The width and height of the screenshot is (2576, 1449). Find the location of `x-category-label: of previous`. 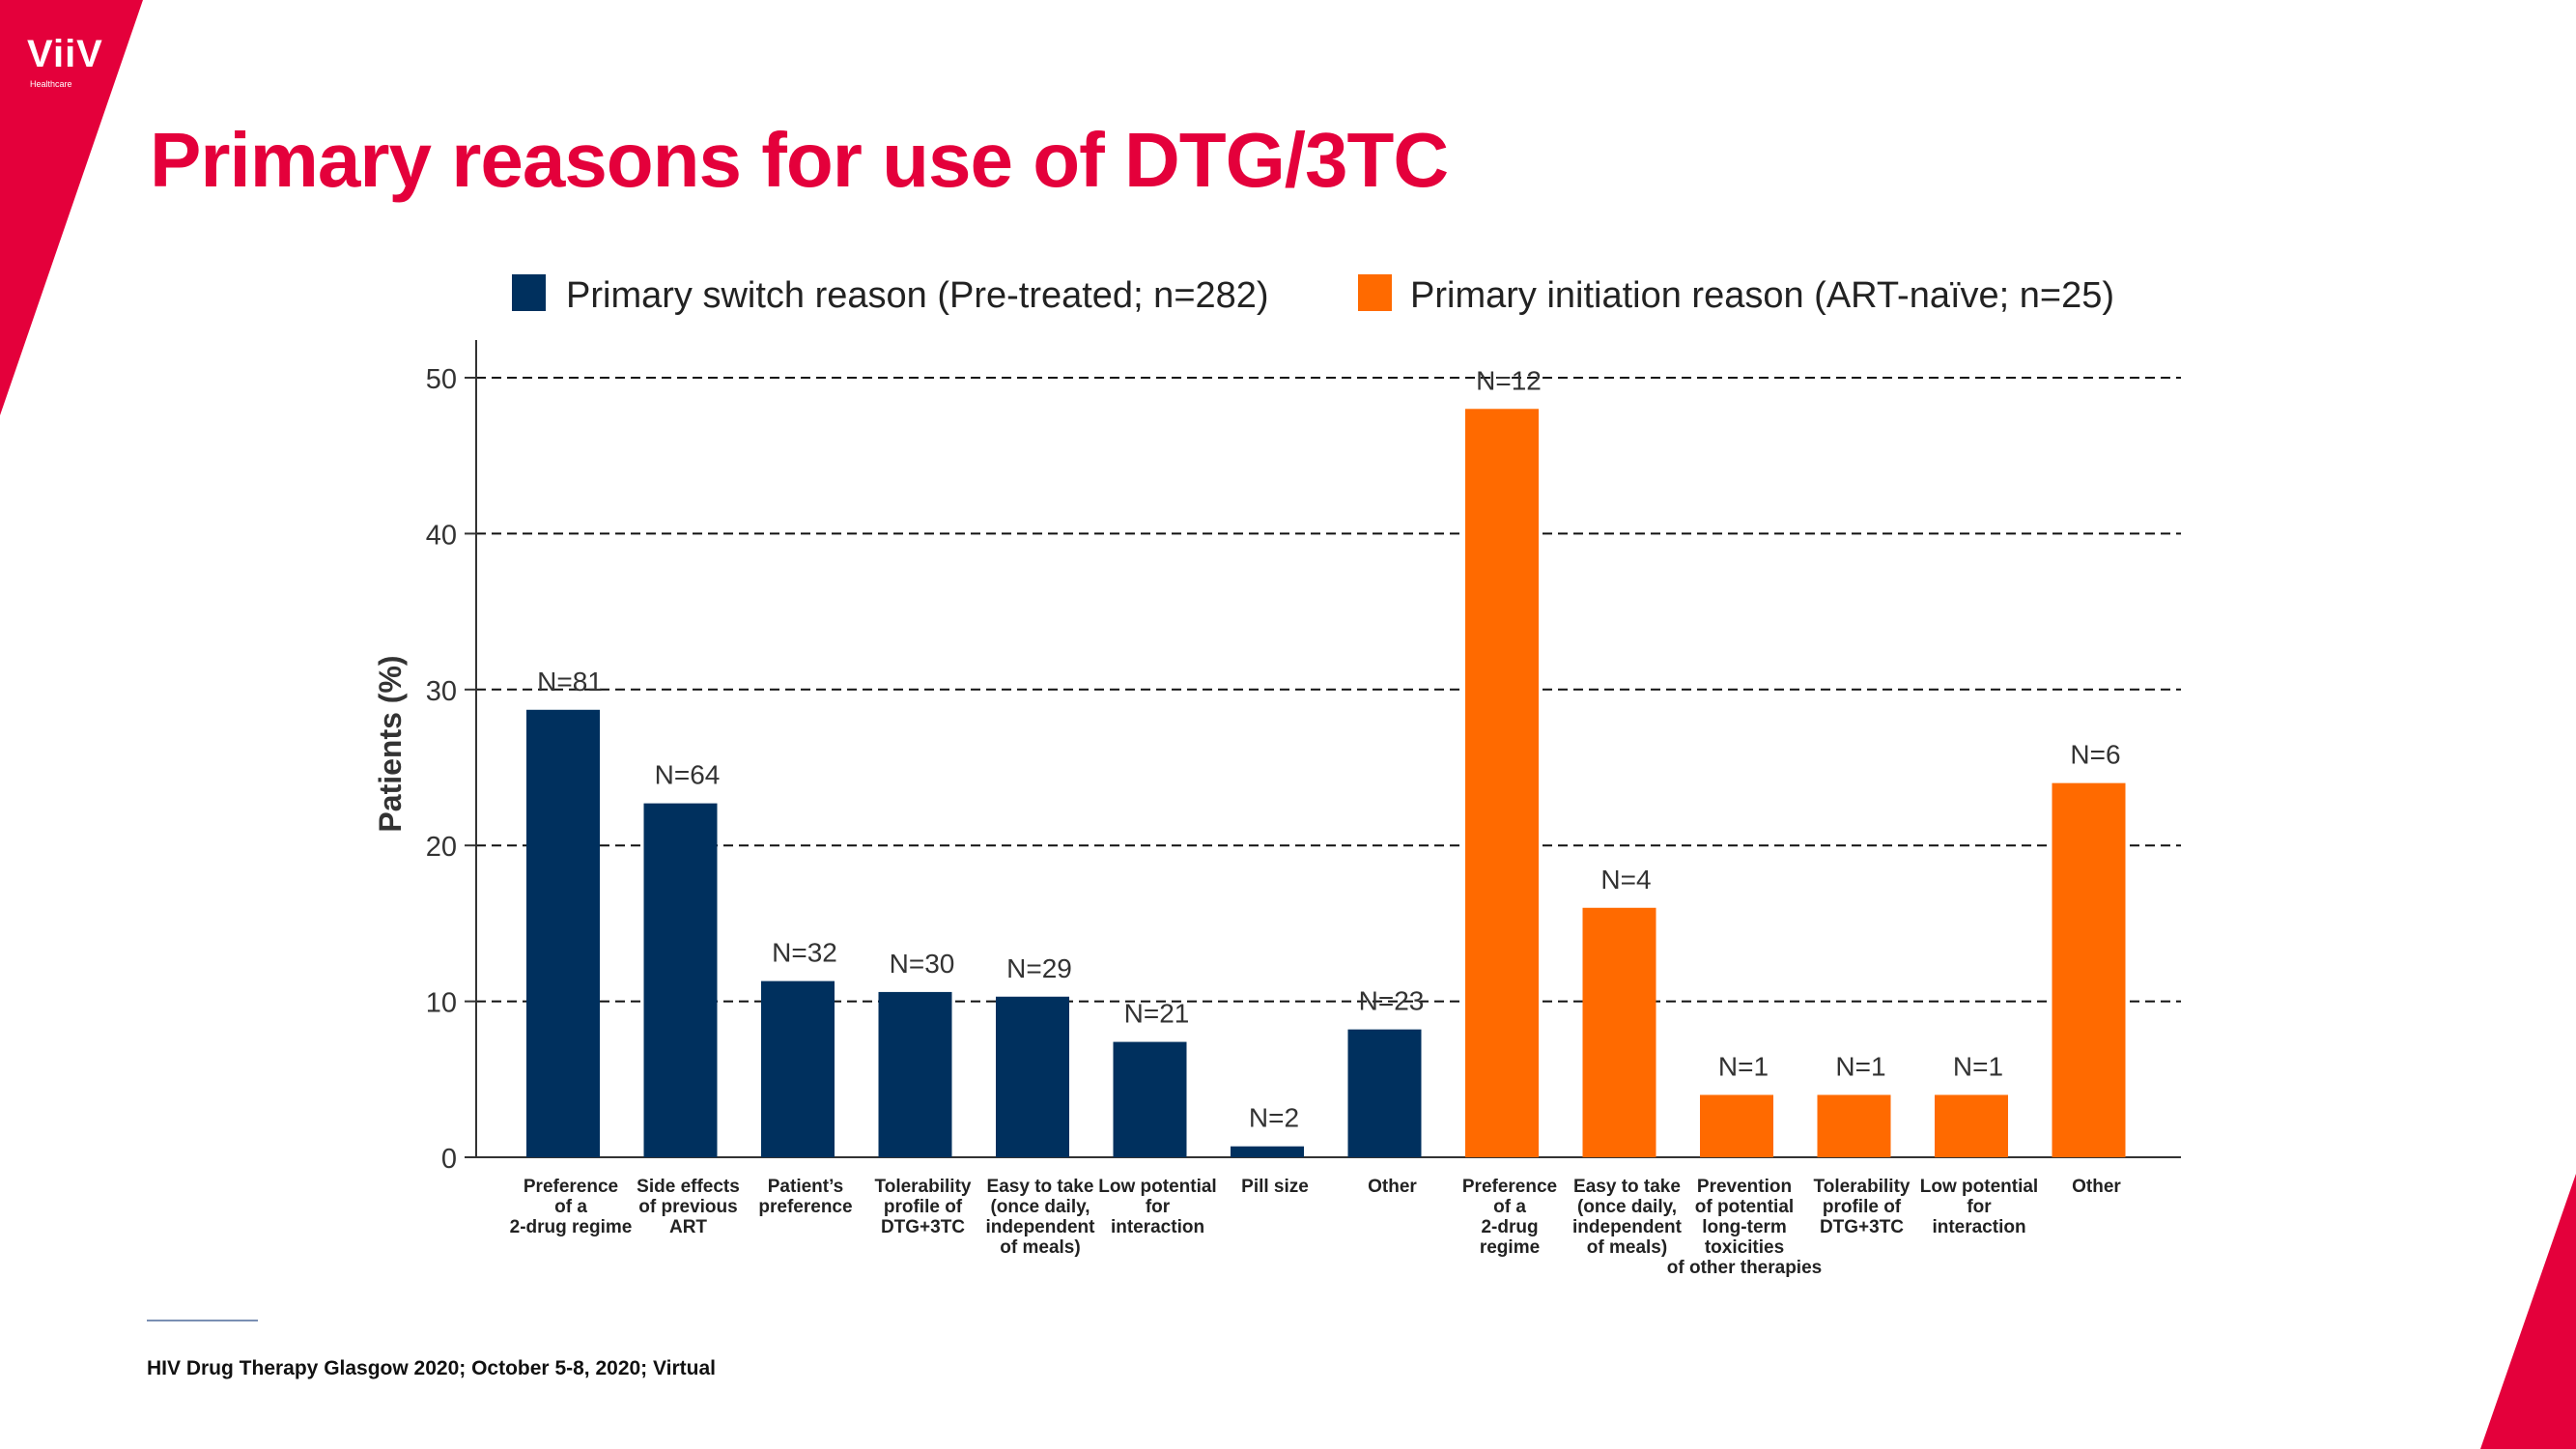

x-category-label: of previous is located at coordinates (687, 1207).